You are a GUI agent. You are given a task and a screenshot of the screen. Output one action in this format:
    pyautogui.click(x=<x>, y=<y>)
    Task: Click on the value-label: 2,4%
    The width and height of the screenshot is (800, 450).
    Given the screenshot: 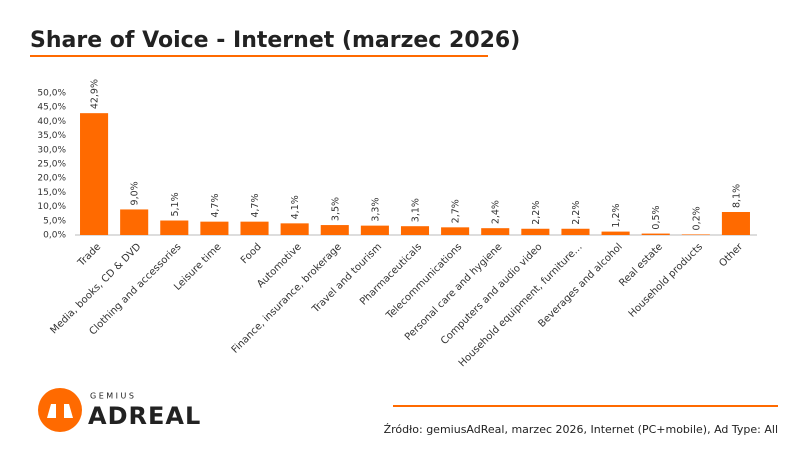 What is the action you would take?
    pyautogui.click(x=496, y=212)
    